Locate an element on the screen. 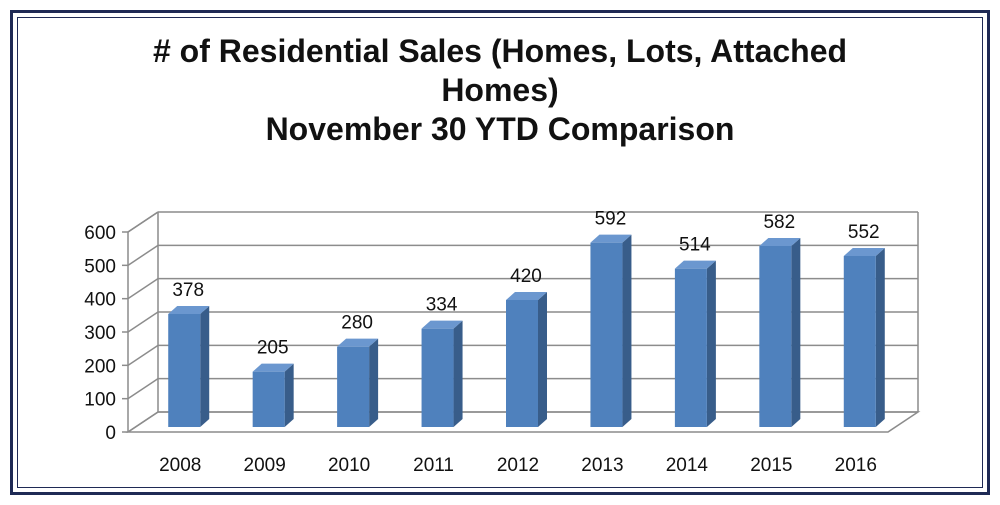 This screenshot has height=505, width=1000. y-tick-label: 300 is located at coordinates (100, 333).